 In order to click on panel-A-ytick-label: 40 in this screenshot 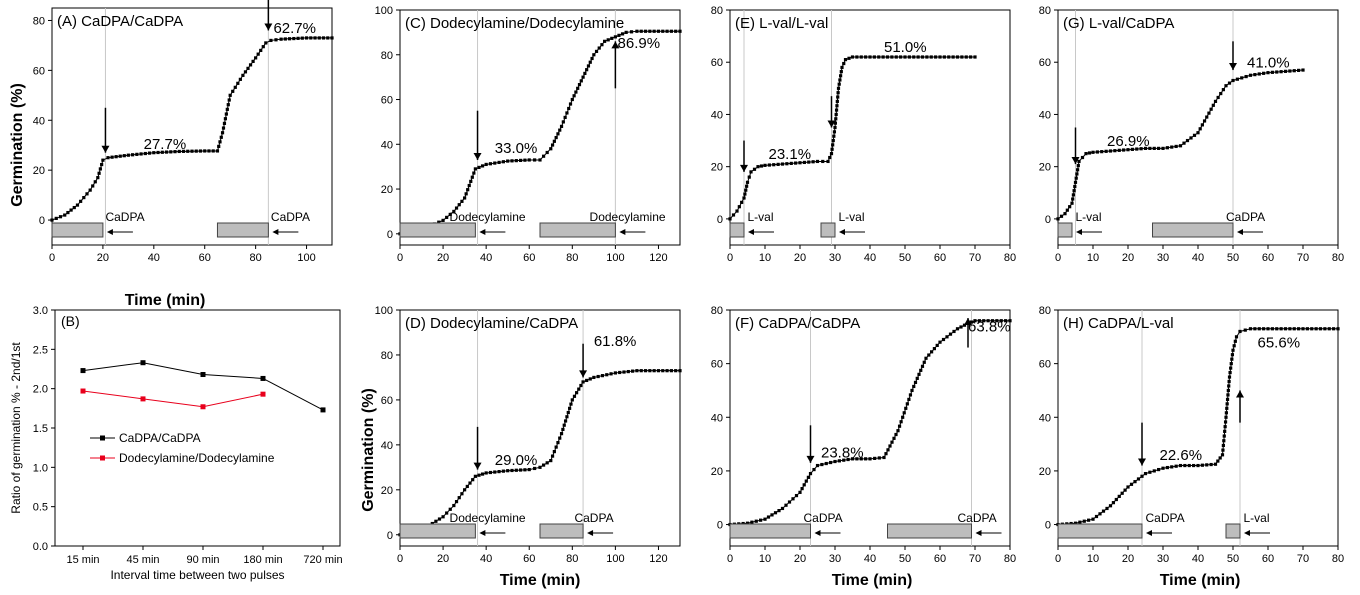, I will do `click(39, 121)`.